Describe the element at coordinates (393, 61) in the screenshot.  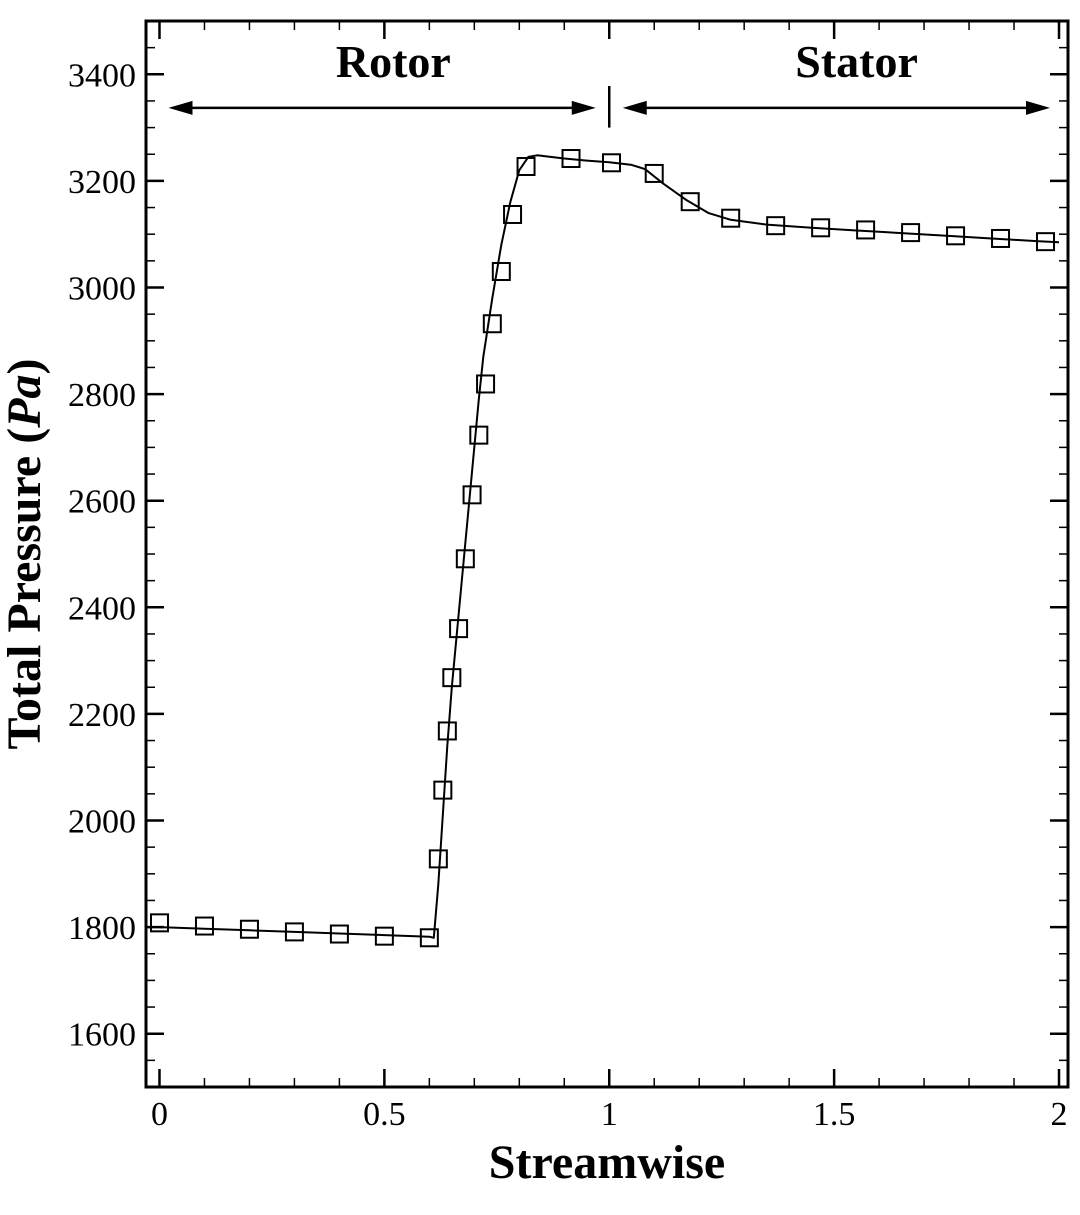
I see `region-label: Rotor` at that location.